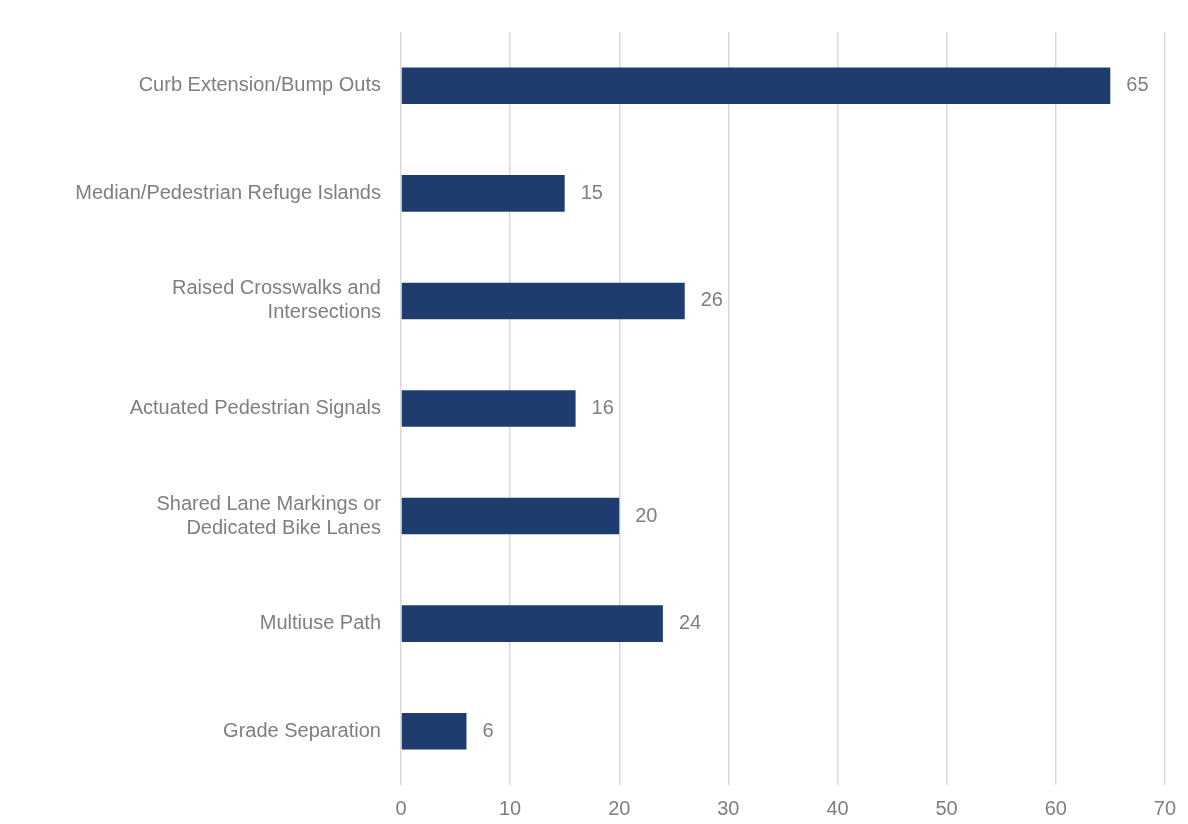  What do you see at coordinates (690, 622) in the screenshot?
I see `data-label: 24` at bounding box center [690, 622].